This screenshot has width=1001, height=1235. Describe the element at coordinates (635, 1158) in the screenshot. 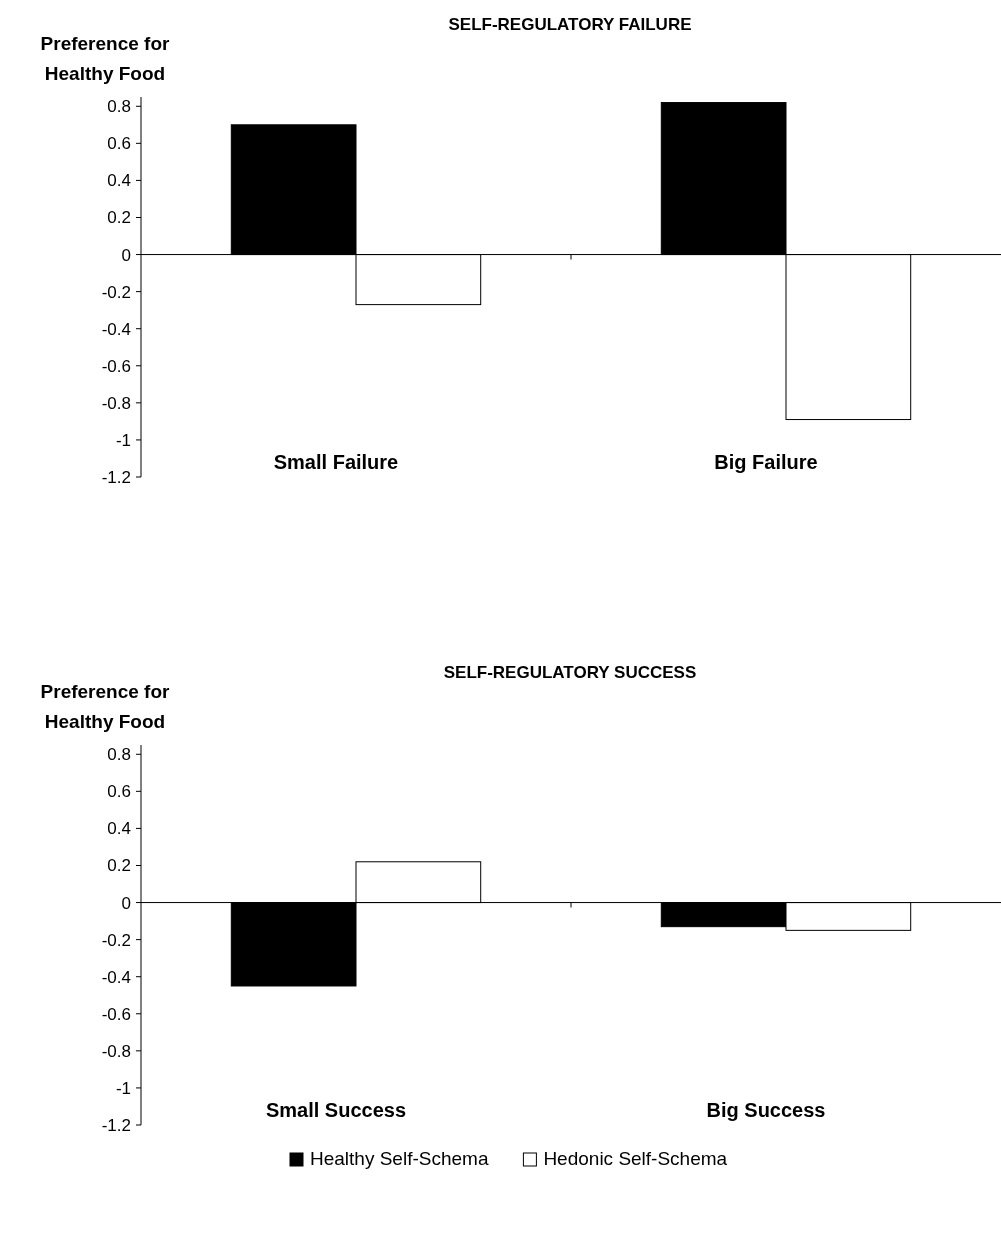

I see `legend-label: Hedonic Self-Schema` at that location.